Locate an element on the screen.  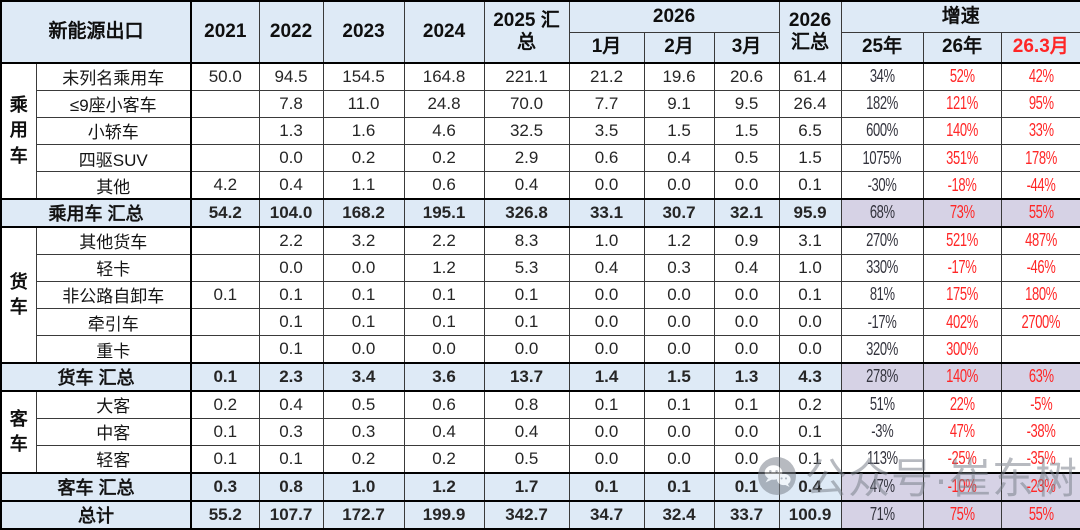
cell-2024: 1.2 is located at coordinates (444, 486).